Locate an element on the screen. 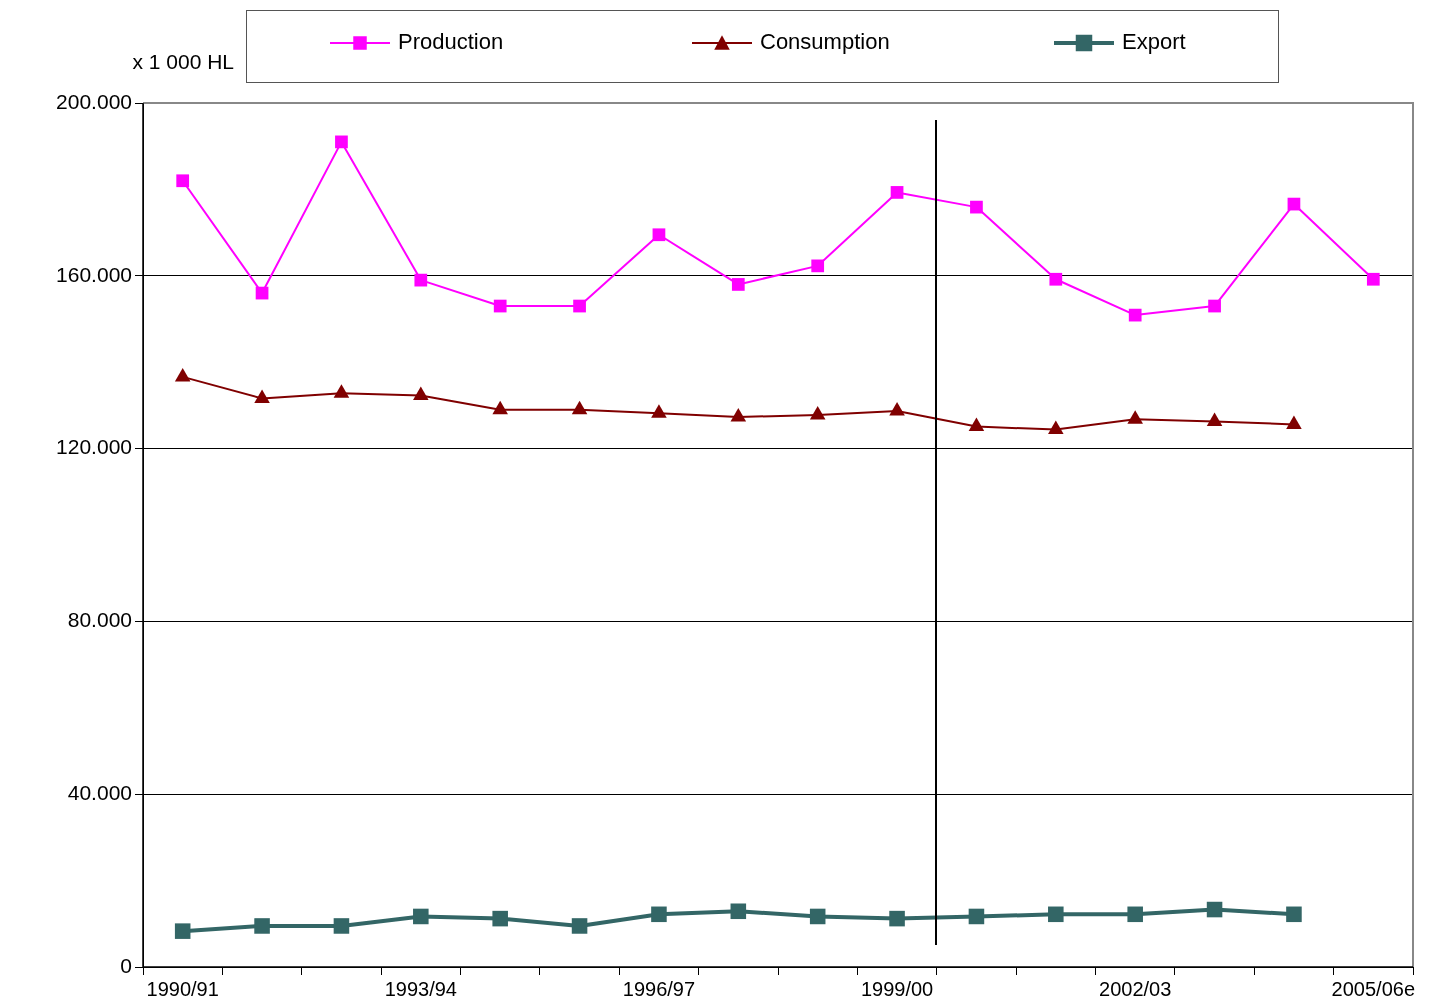 This screenshot has height=1005, width=1433. x-tick-label: 1996/97 is located at coordinates (659, 988).